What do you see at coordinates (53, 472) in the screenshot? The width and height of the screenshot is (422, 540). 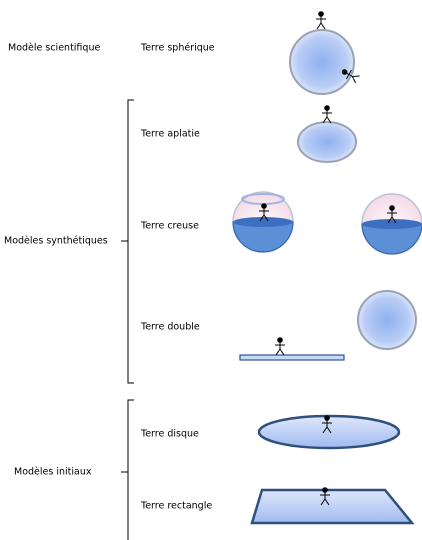 I see `group-label: Modèles initiaux` at bounding box center [53, 472].